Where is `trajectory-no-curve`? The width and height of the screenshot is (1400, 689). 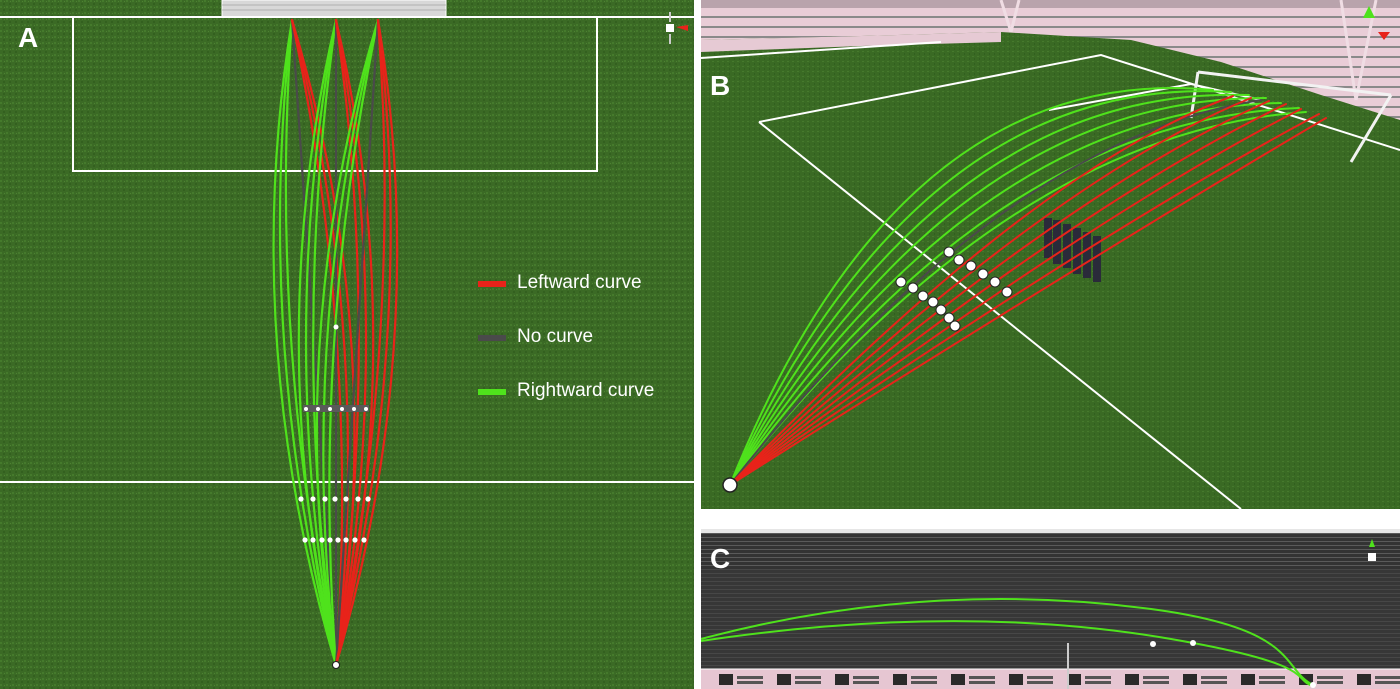 trajectory-no-curve is located at coordinates (357, 342).